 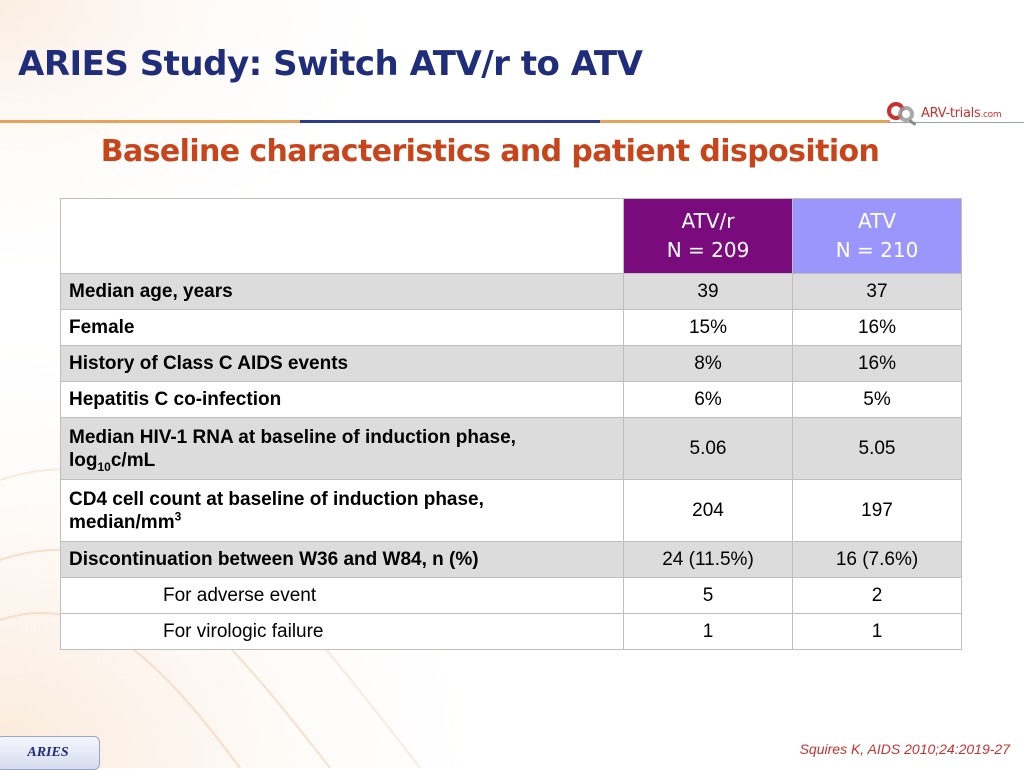 I want to click on citation: Squires K, AIDS 2010;24:2019-27, so click(x=904, y=749).